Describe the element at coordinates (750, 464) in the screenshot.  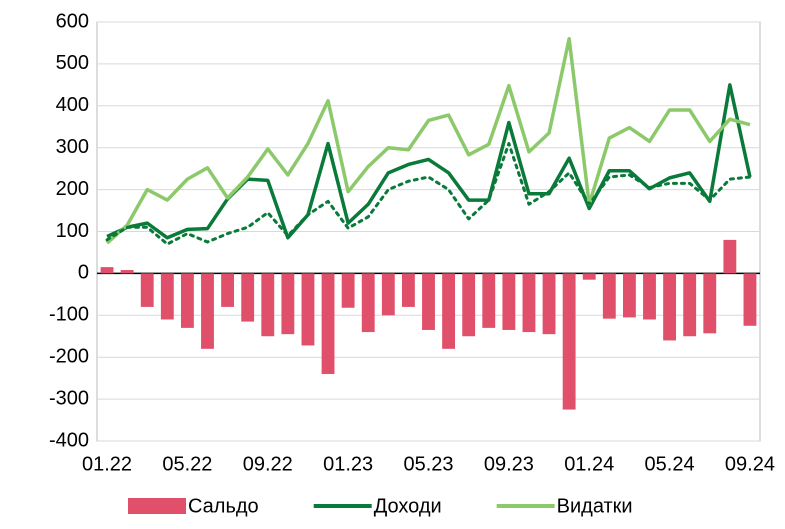
I see `x-tick-label: 09.24` at that location.